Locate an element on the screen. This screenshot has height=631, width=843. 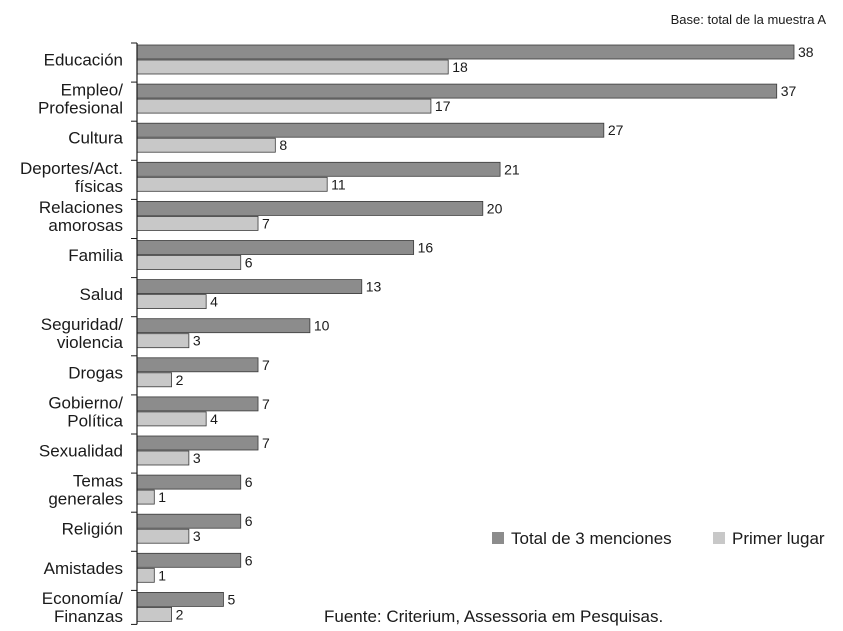
category-label-line: Finanzas is located at coordinates (88, 616).